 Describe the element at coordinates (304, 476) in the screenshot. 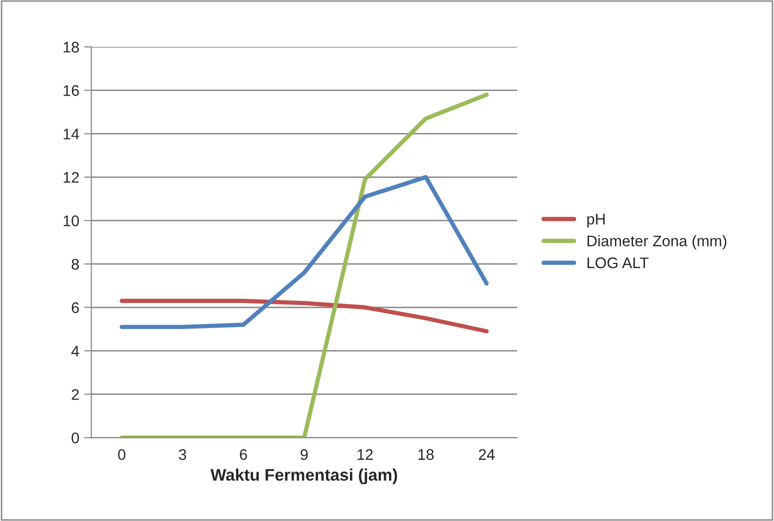

I see `x-axis-title: Waktu Fermentasi (jam)` at that location.